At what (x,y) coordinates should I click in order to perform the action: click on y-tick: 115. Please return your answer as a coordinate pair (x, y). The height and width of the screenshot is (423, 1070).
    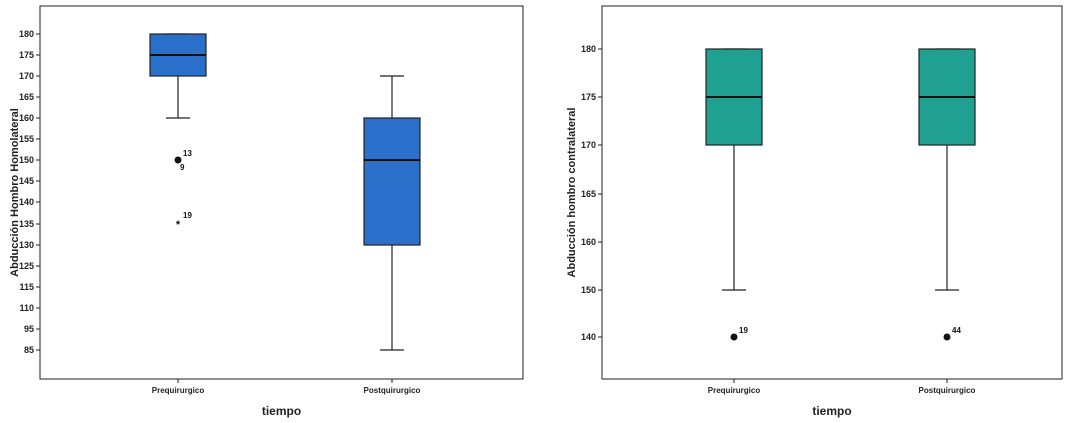
    Looking at the image, I should click on (29, 287).